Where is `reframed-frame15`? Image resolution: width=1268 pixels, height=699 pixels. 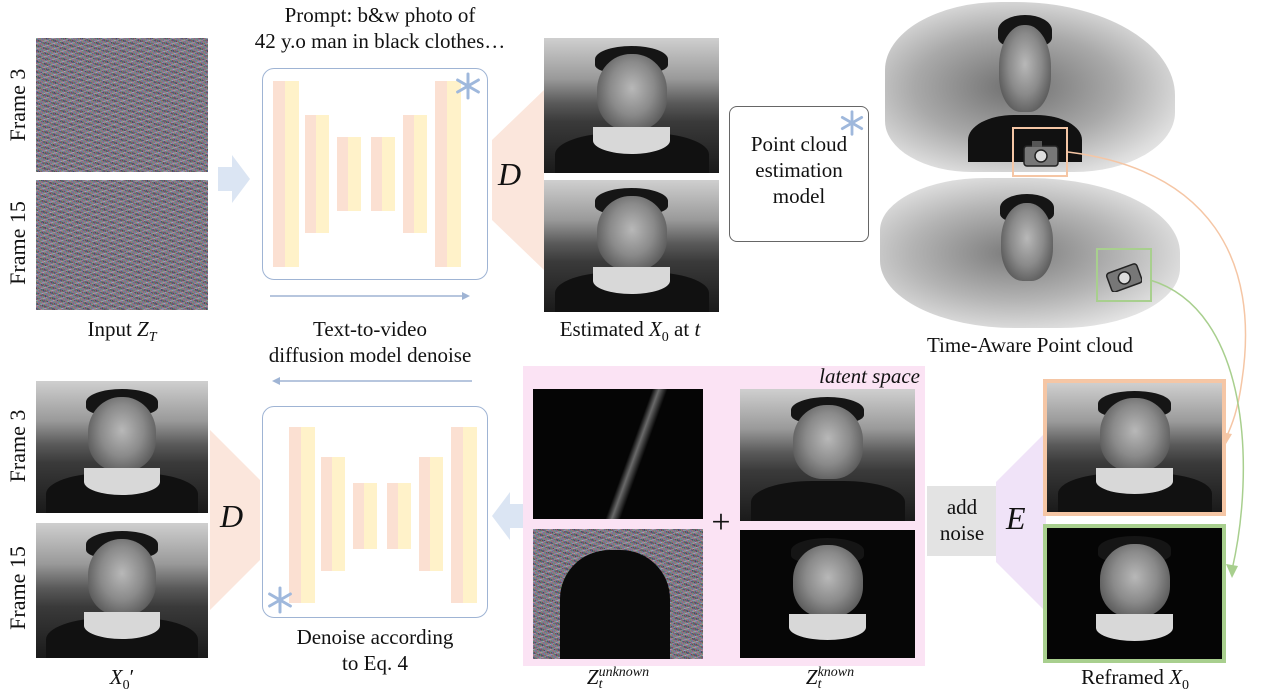 reframed-frame15 is located at coordinates (1134, 593).